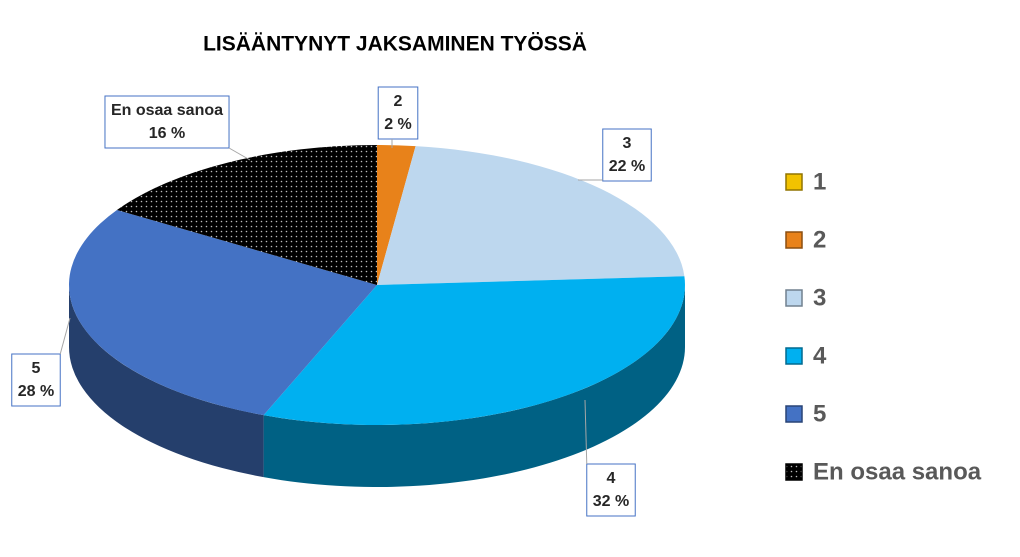  What do you see at coordinates (819, 297) in the screenshot?
I see `legend-label: 3` at bounding box center [819, 297].